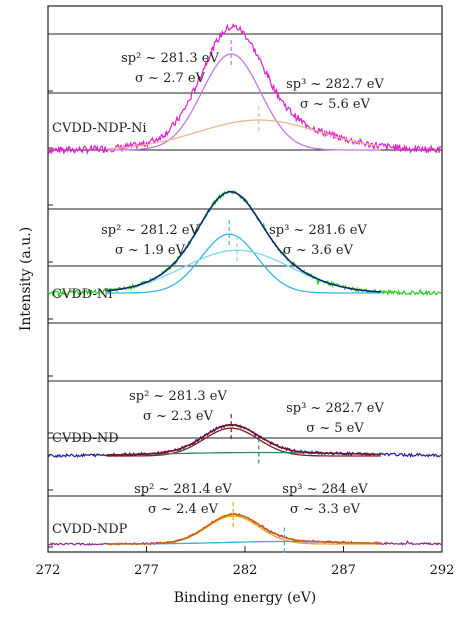 This screenshot has width=474, height=626. I want to click on raw-spectrum, so click(244, 243).